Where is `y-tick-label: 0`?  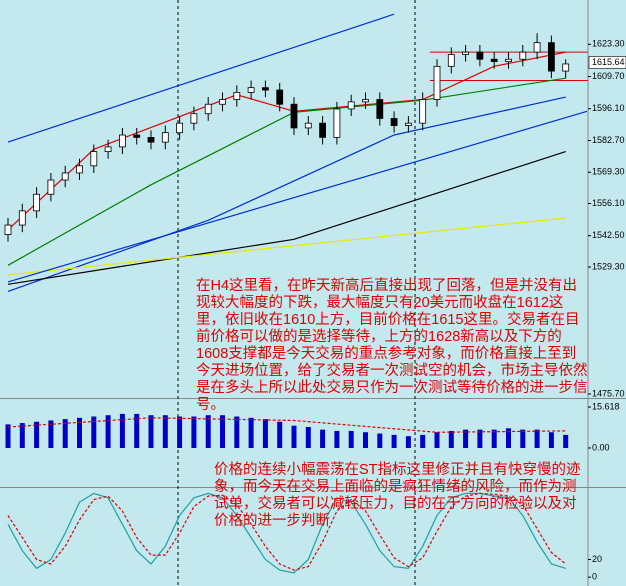 y-tick-label: 0 is located at coordinates (594, 577).